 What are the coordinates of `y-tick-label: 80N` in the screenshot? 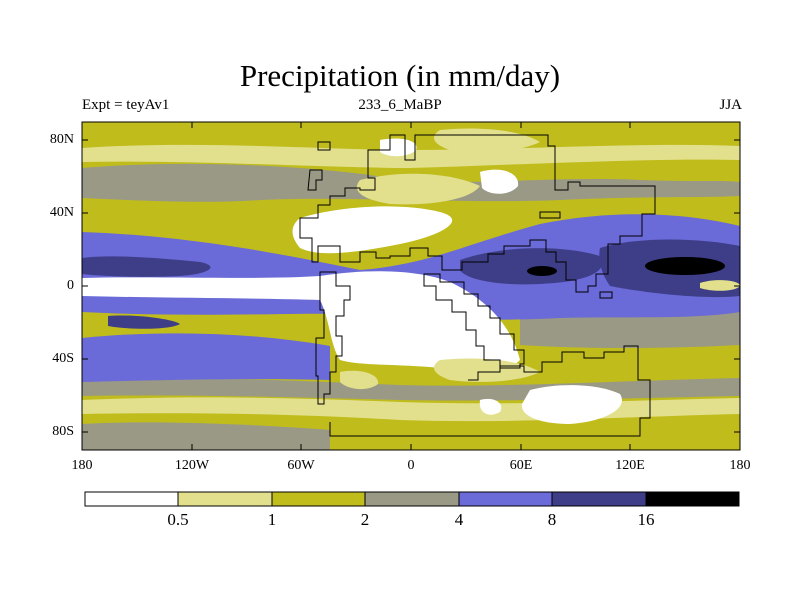 It's located at (61, 139).